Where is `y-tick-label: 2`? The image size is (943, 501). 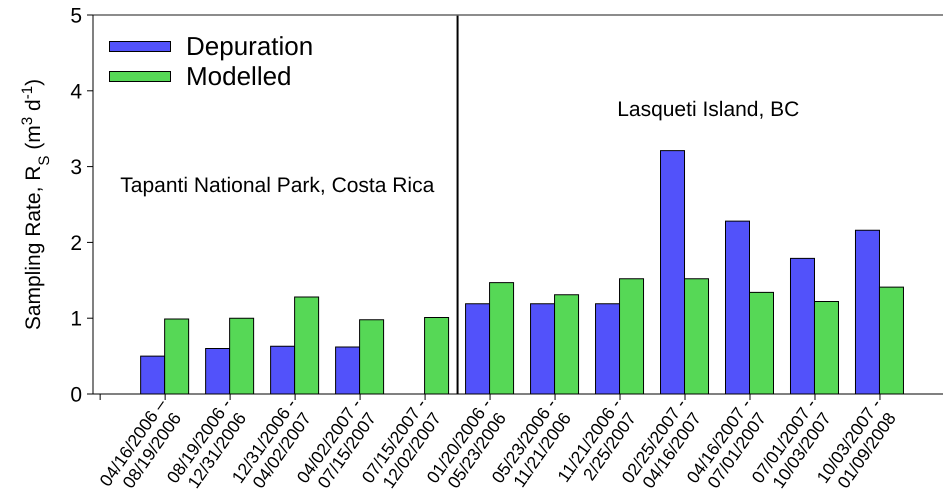 y-tick-label: 2 is located at coordinates (76, 243).